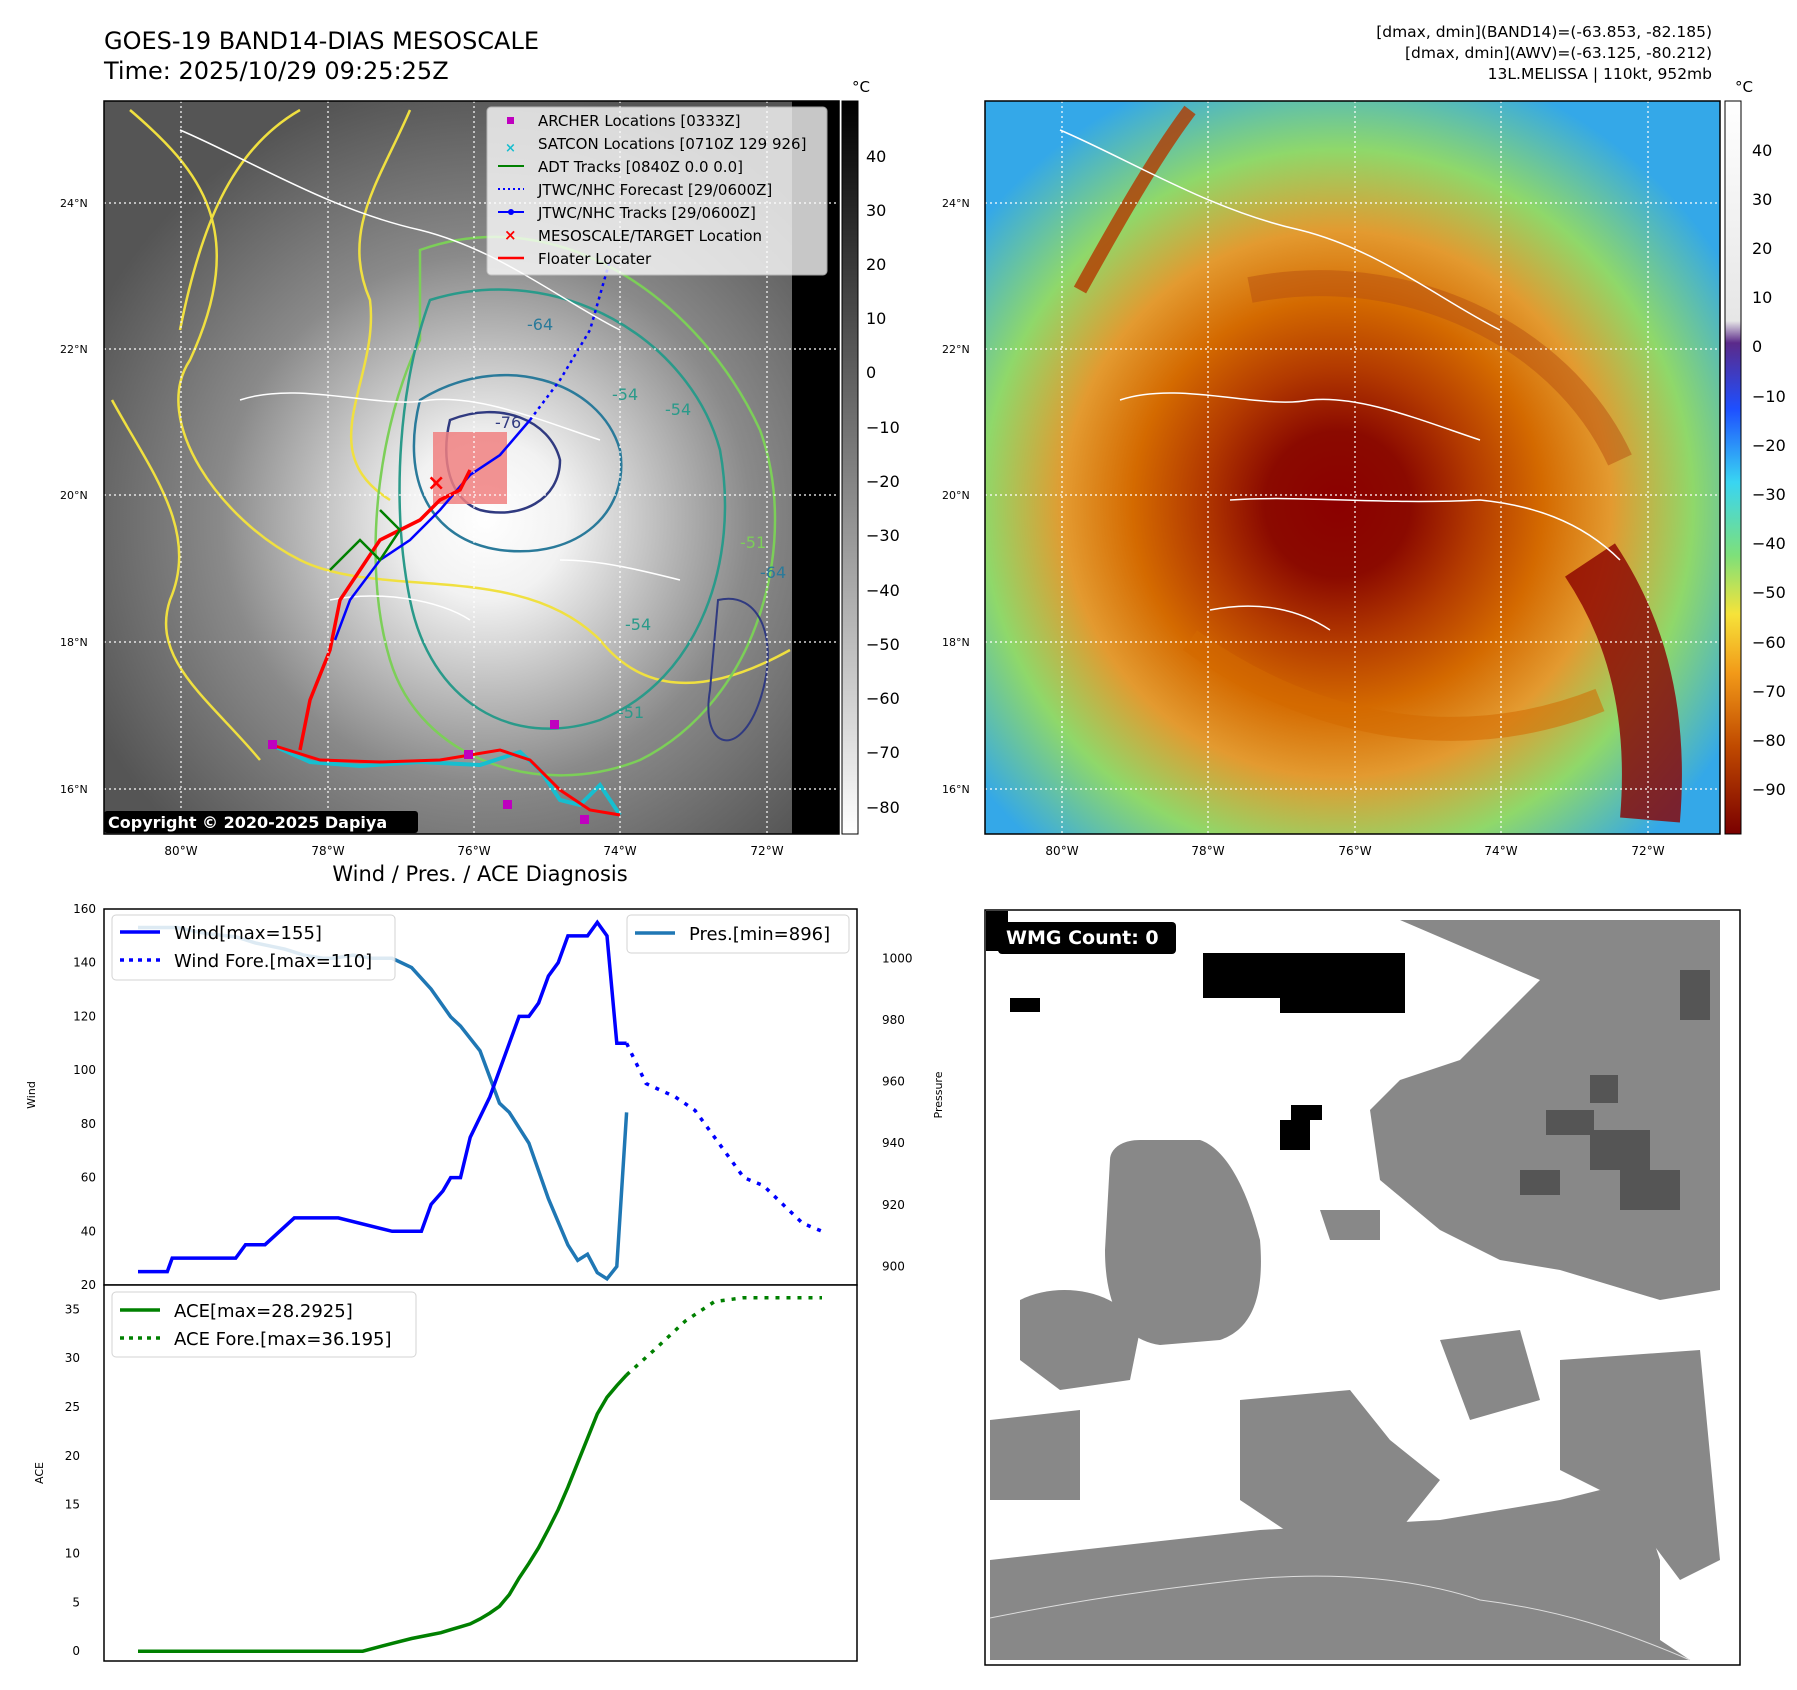 This screenshot has width=1797, height=1690. I want to click on wind-y-tick: 60, so click(88, 1178).